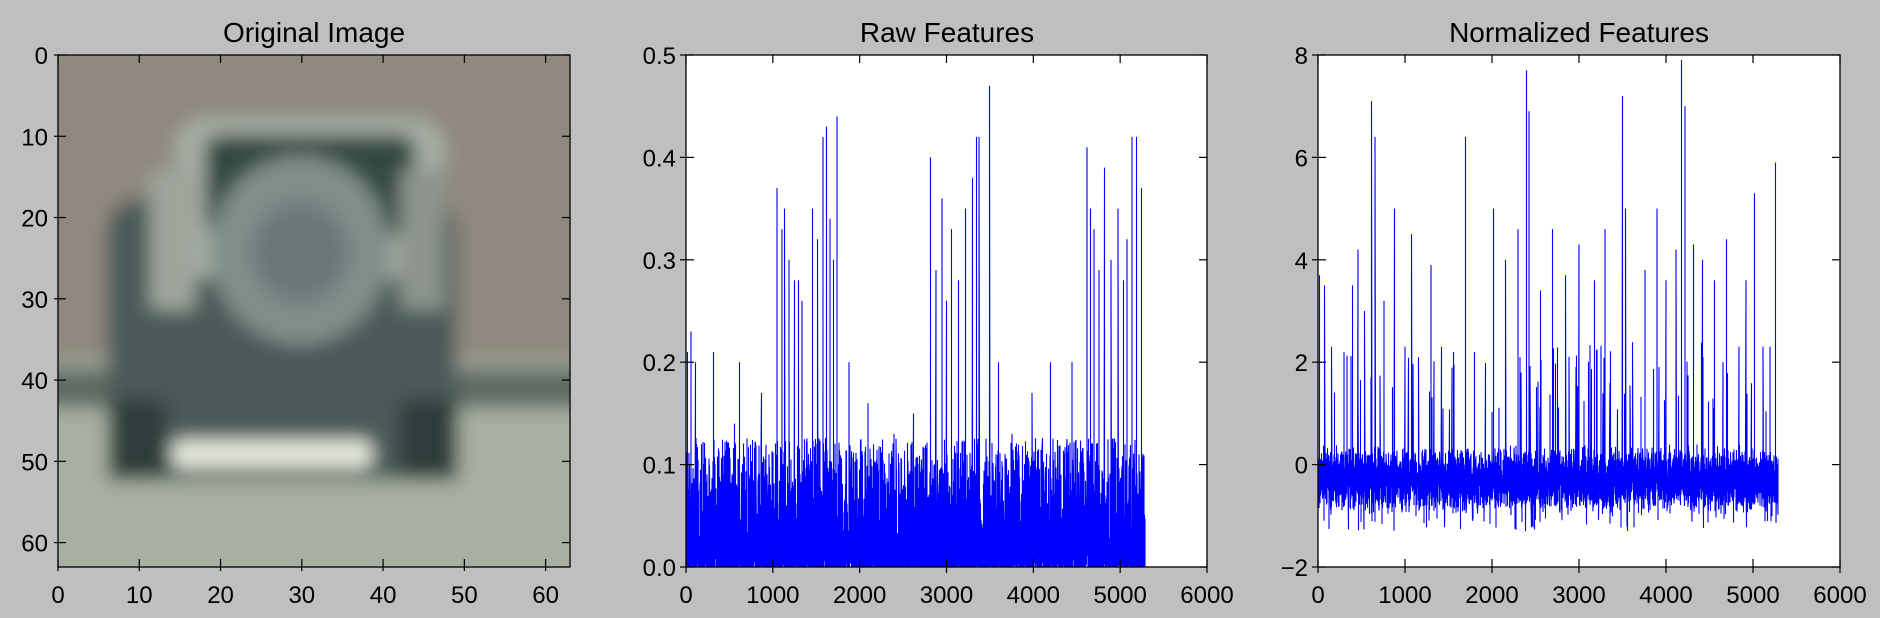 The height and width of the screenshot is (618, 1880). I want to click on x-tick-label: 40, so click(383, 595).